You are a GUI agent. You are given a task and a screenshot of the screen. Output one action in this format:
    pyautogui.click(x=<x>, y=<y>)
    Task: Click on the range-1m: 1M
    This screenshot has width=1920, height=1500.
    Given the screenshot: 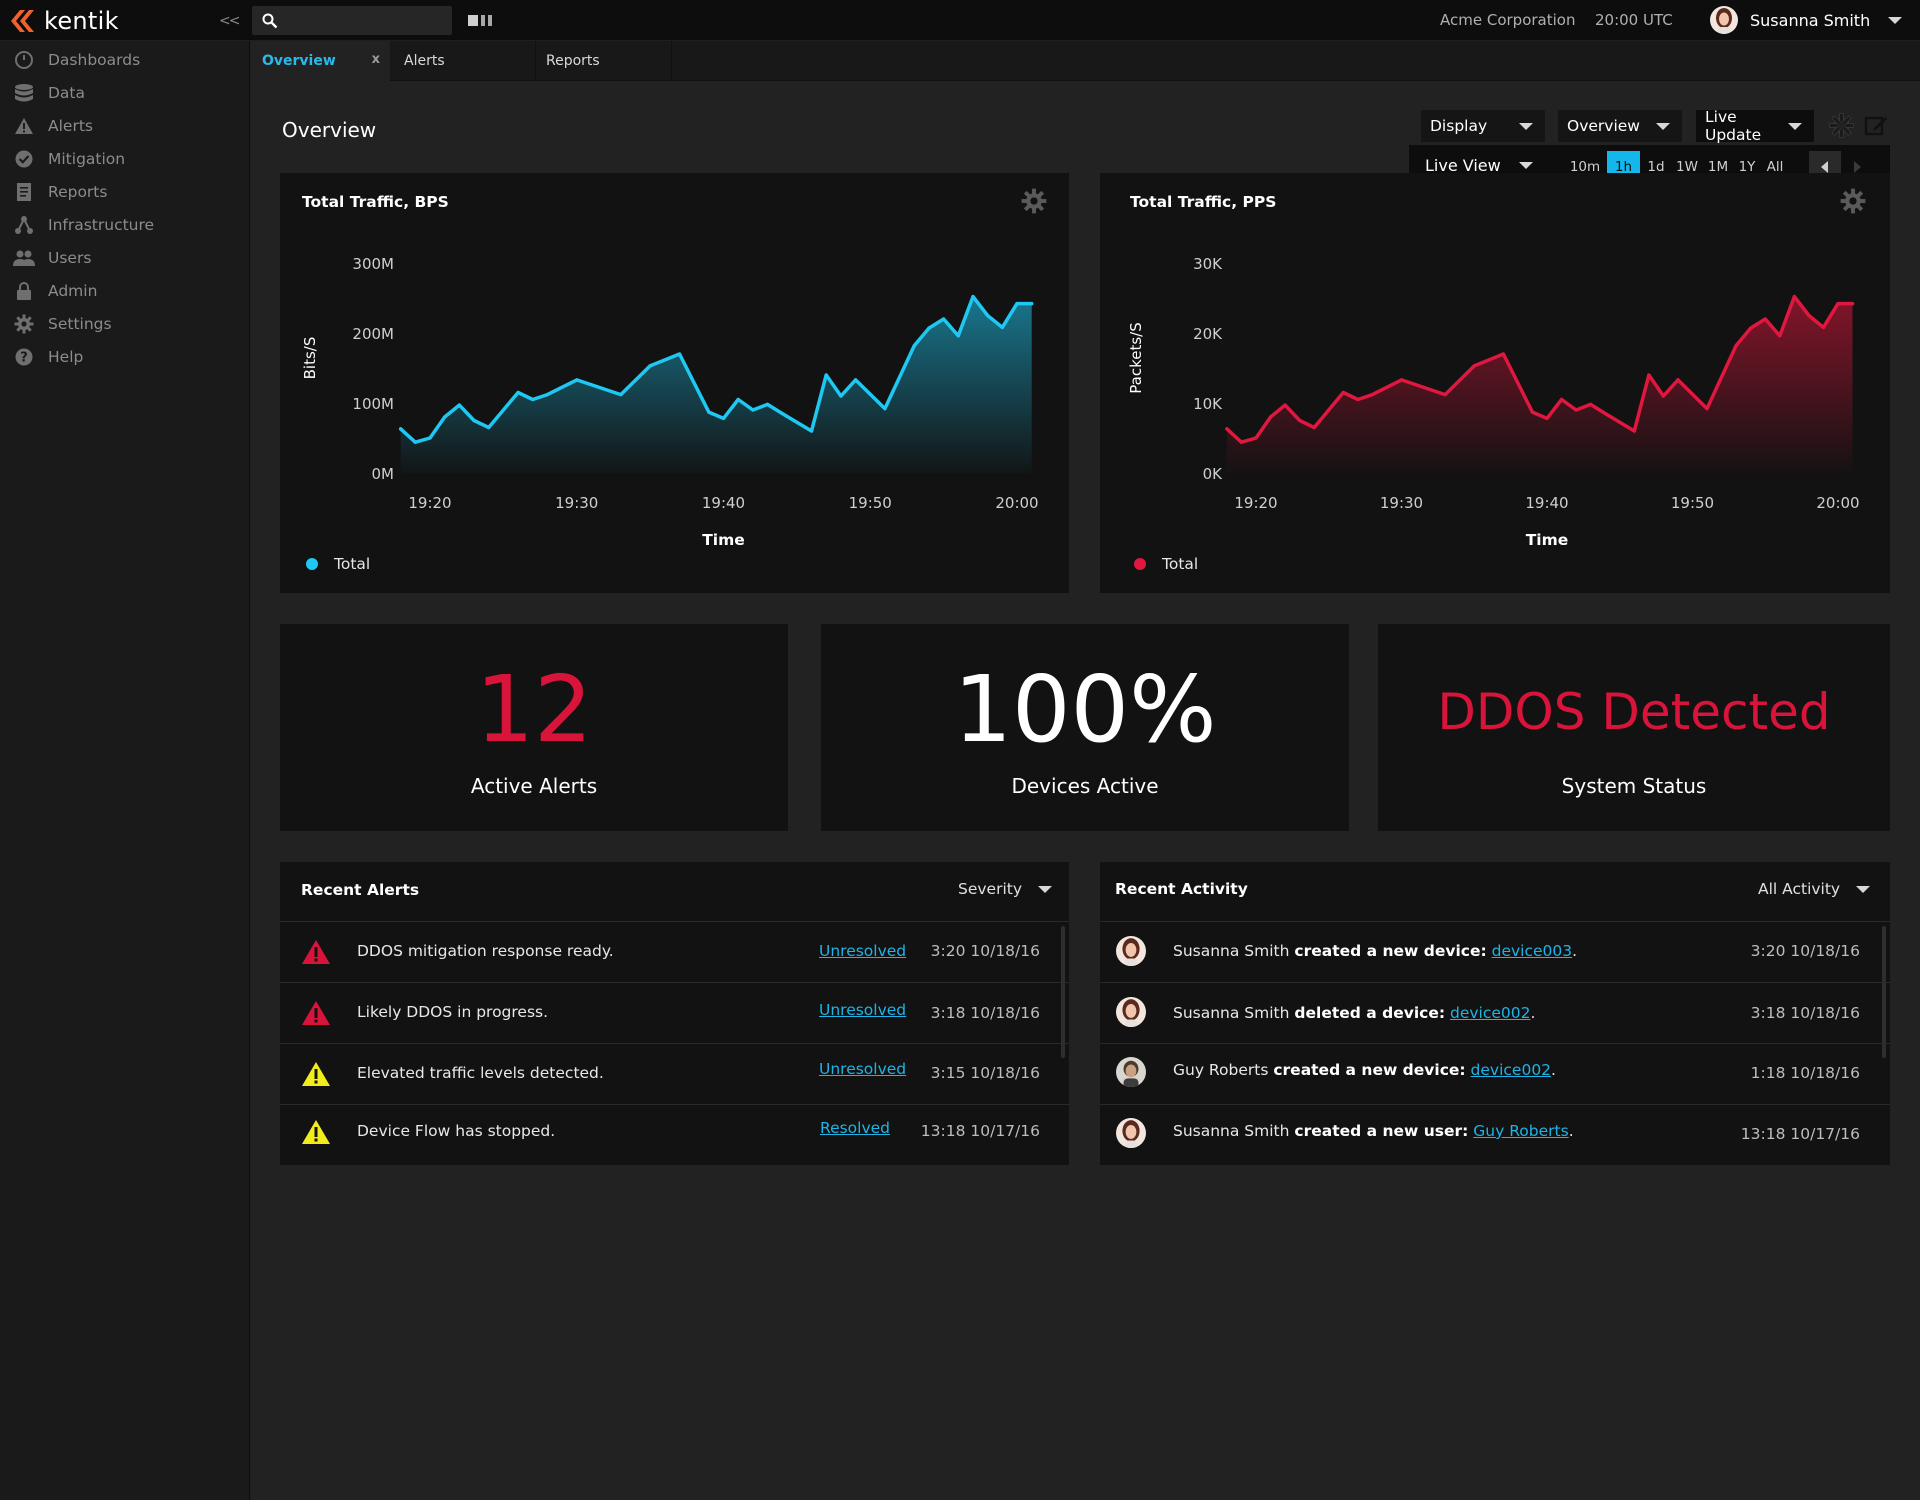 What is the action you would take?
    pyautogui.click(x=1718, y=167)
    